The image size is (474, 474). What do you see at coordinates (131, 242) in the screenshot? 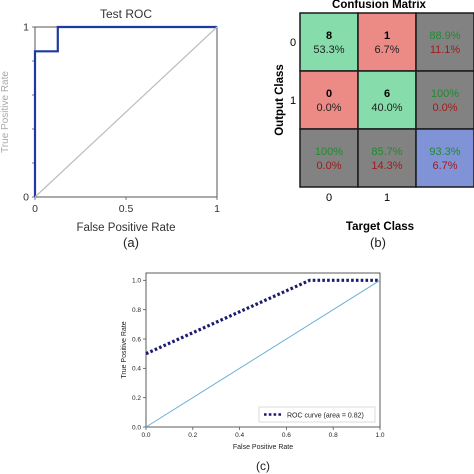
I see `caption-a: (a)` at bounding box center [131, 242].